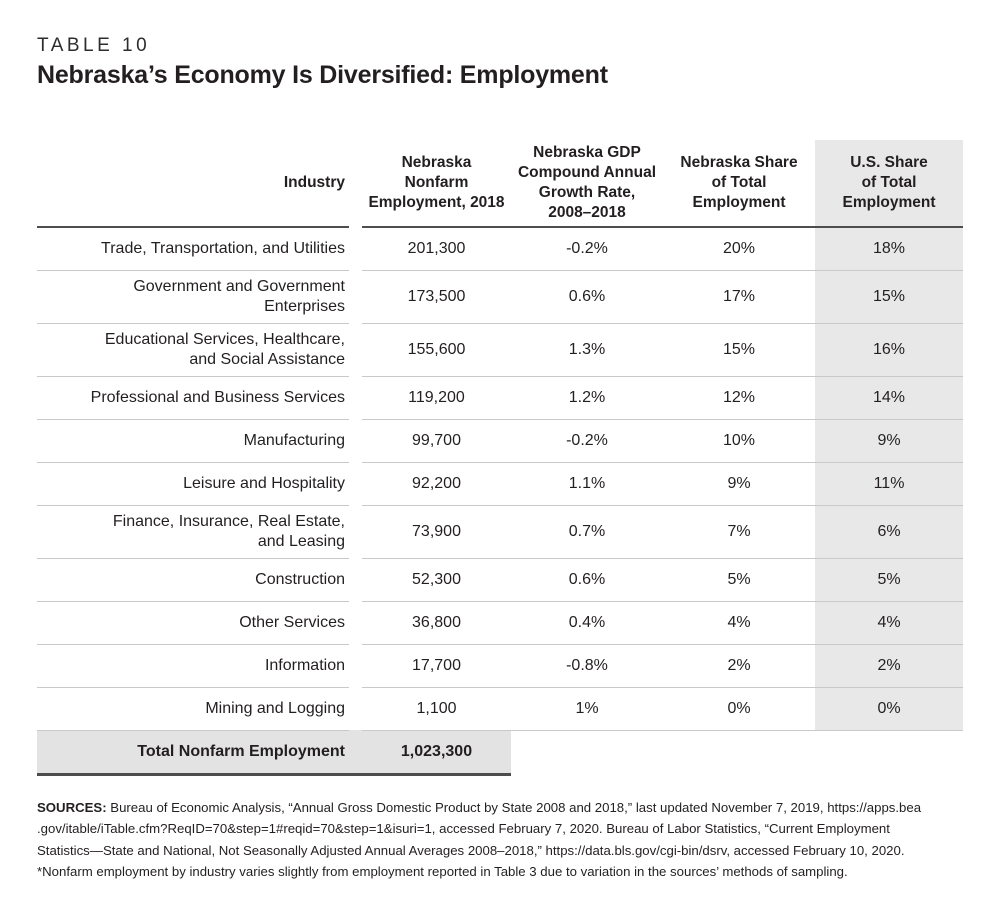 This screenshot has width=1000, height=903. What do you see at coordinates (193, 623) in the screenshot?
I see `industry-cell: Other Services` at bounding box center [193, 623].